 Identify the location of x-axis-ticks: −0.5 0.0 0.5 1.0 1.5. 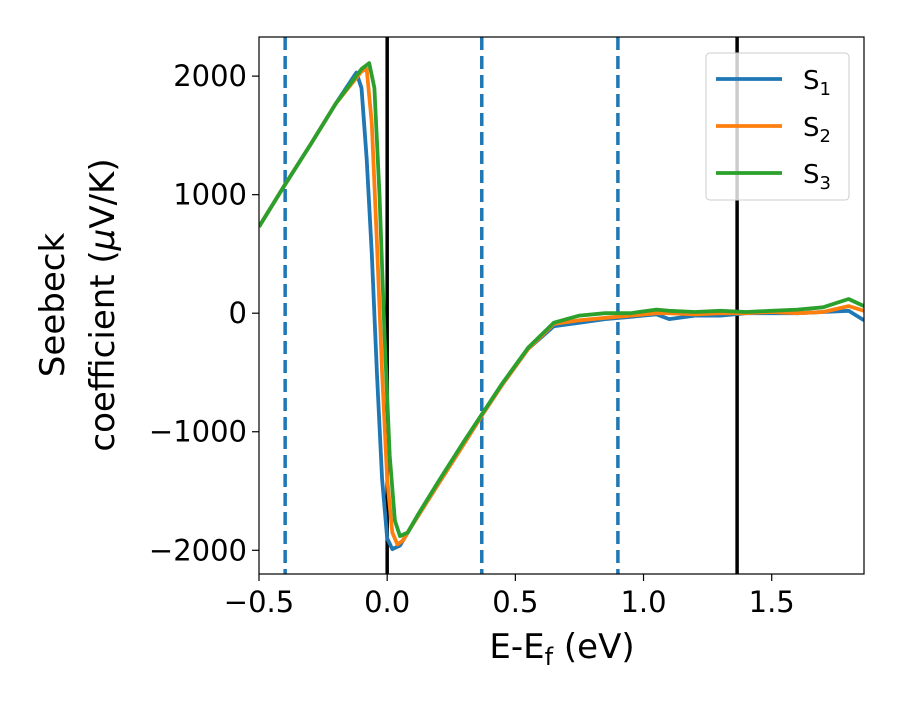
(509, 596).